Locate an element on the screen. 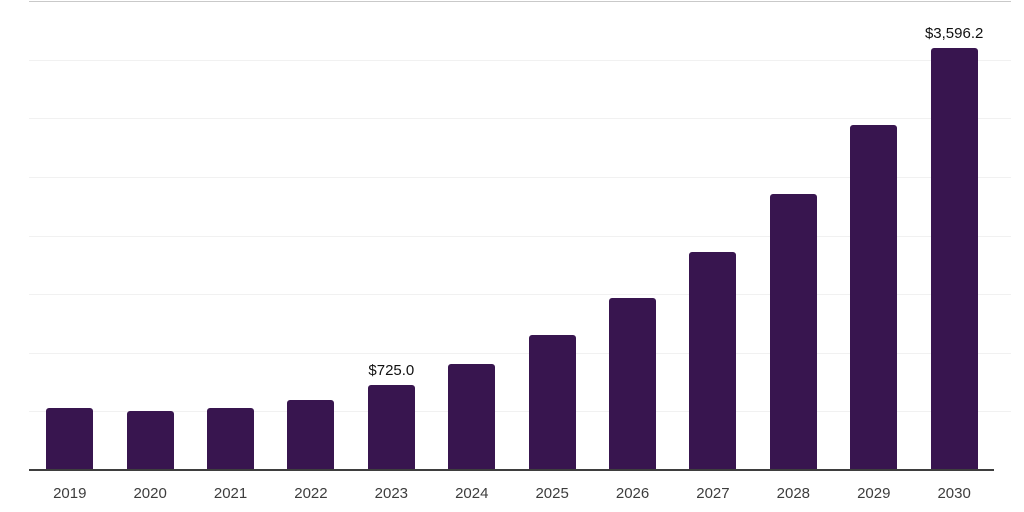 The height and width of the screenshot is (512, 1024). bar-2023 is located at coordinates (391, 427).